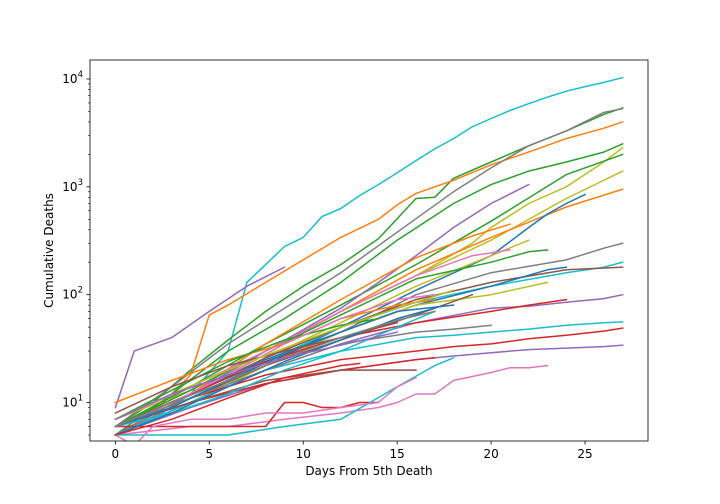 This screenshot has height=504, width=720. What do you see at coordinates (490, 454) in the screenshot?
I see `x-tick-label: 20` at bounding box center [490, 454].